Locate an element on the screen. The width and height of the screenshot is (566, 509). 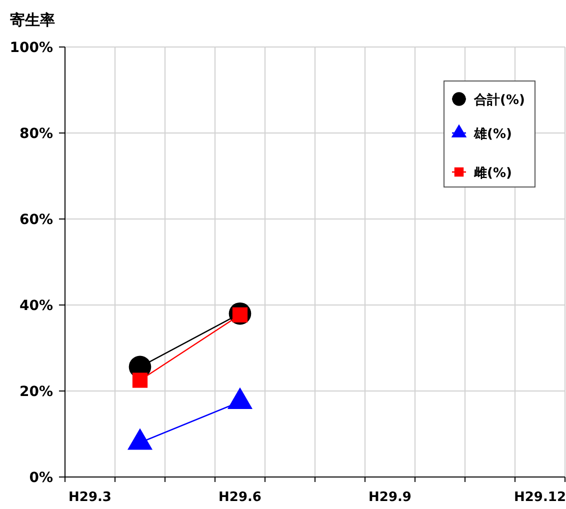
y-tick-label: 20% is located at coordinates (36, 392).